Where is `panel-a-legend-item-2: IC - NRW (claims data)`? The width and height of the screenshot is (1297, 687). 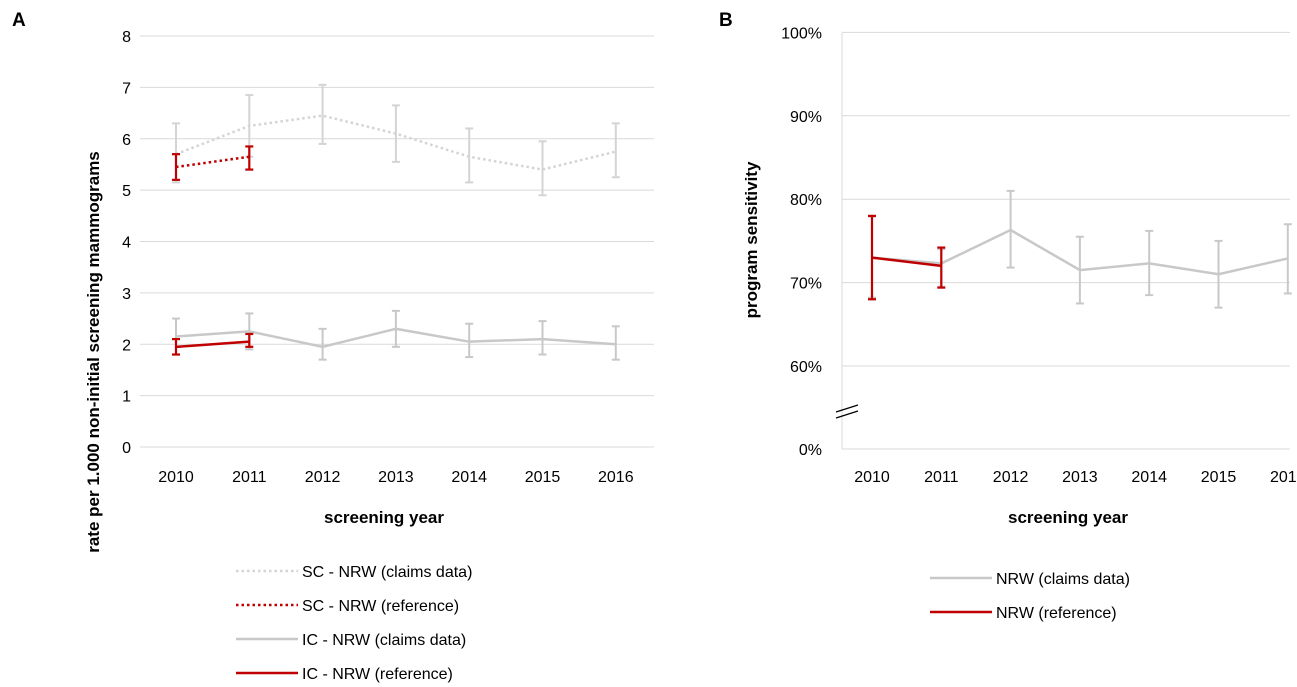 panel-a-legend-item-2: IC - NRW (claims data) is located at coordinates (351, 640).